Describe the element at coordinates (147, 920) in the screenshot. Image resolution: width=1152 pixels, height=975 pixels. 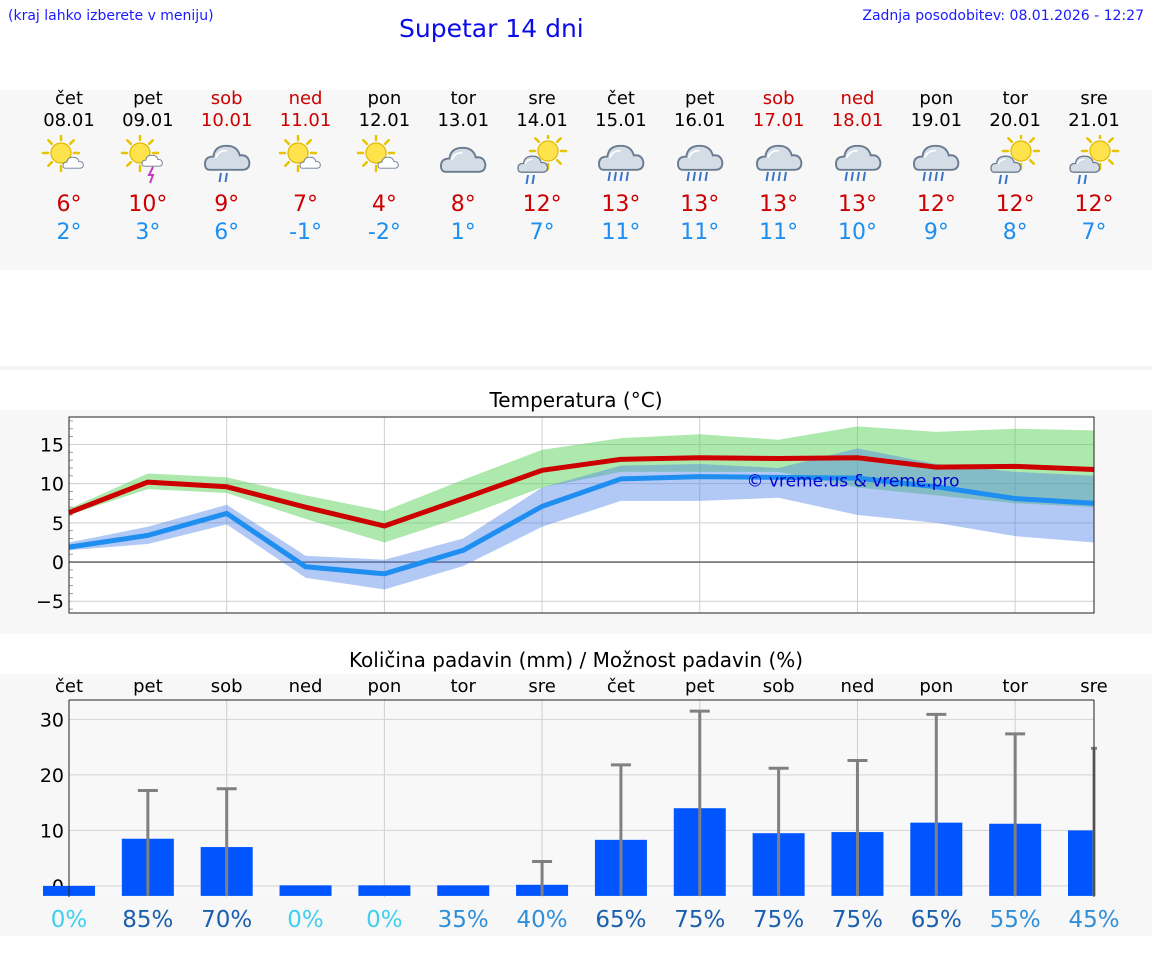
I see `precipitation-probability: 85%` at that location.